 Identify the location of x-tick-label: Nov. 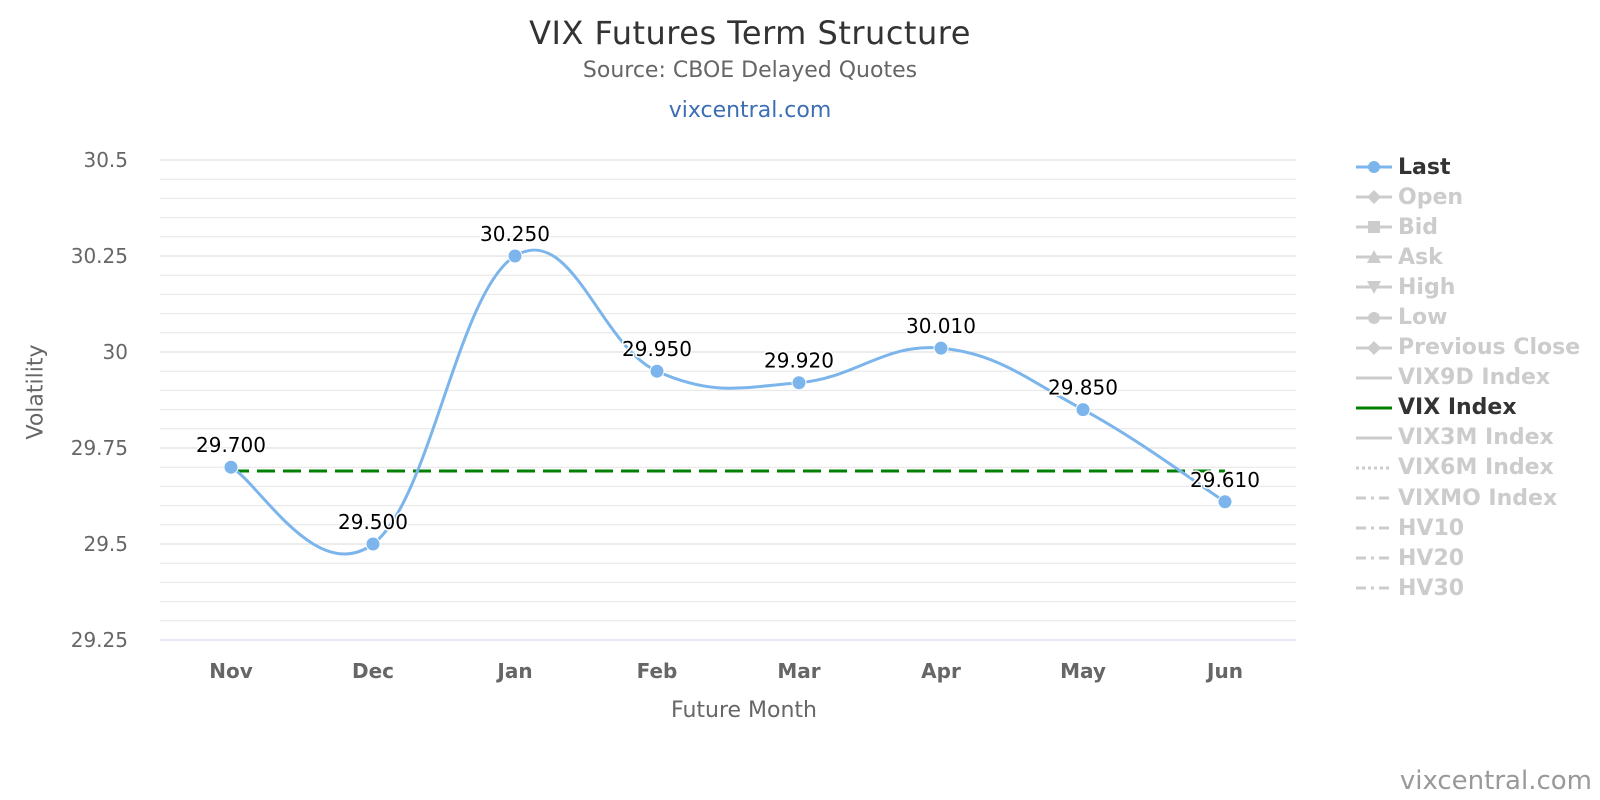
(231, 671).